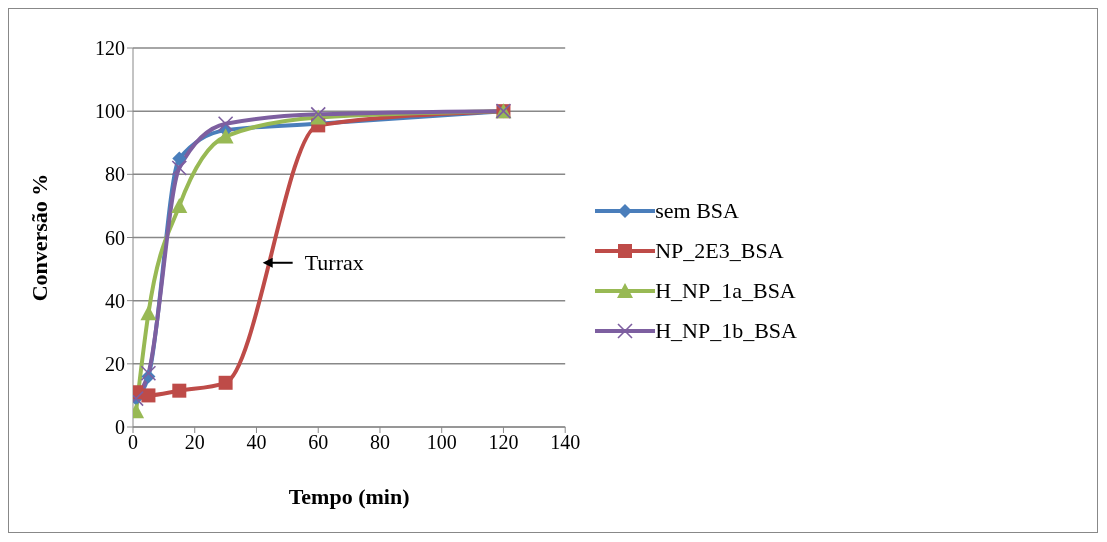  Describe the element at coordinates (115, 174) in the screenshot. I see `y-tick-label: 80` at that location.